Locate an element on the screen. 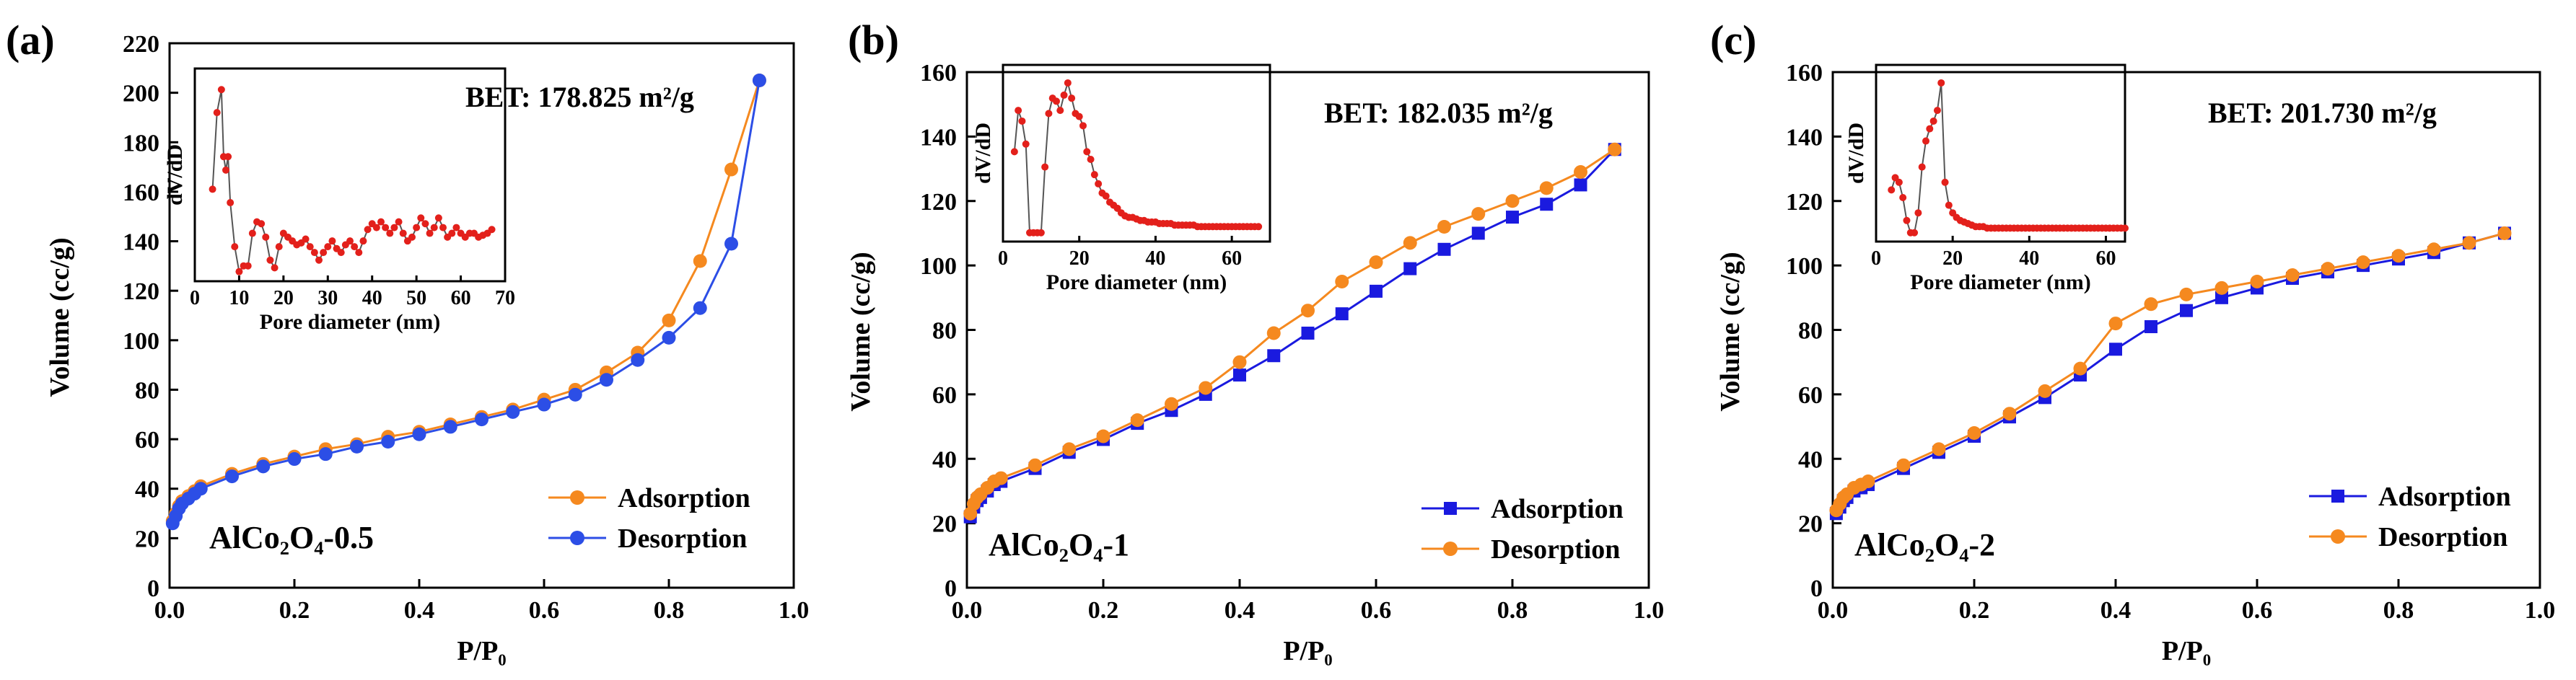 This screenshot has width=2576, height=680. sample-name: AlCo₂O₄-1 is located at coordinates (1059, 544).